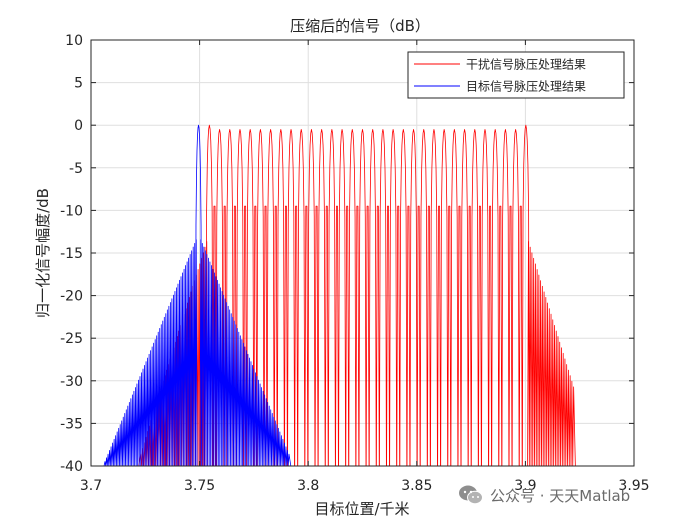 This screenshot has height=529, width=700. Describe the element at coordinates (361, 509) in the screenshot. I see `x-axis-title: 目标位置/千米` at that location.